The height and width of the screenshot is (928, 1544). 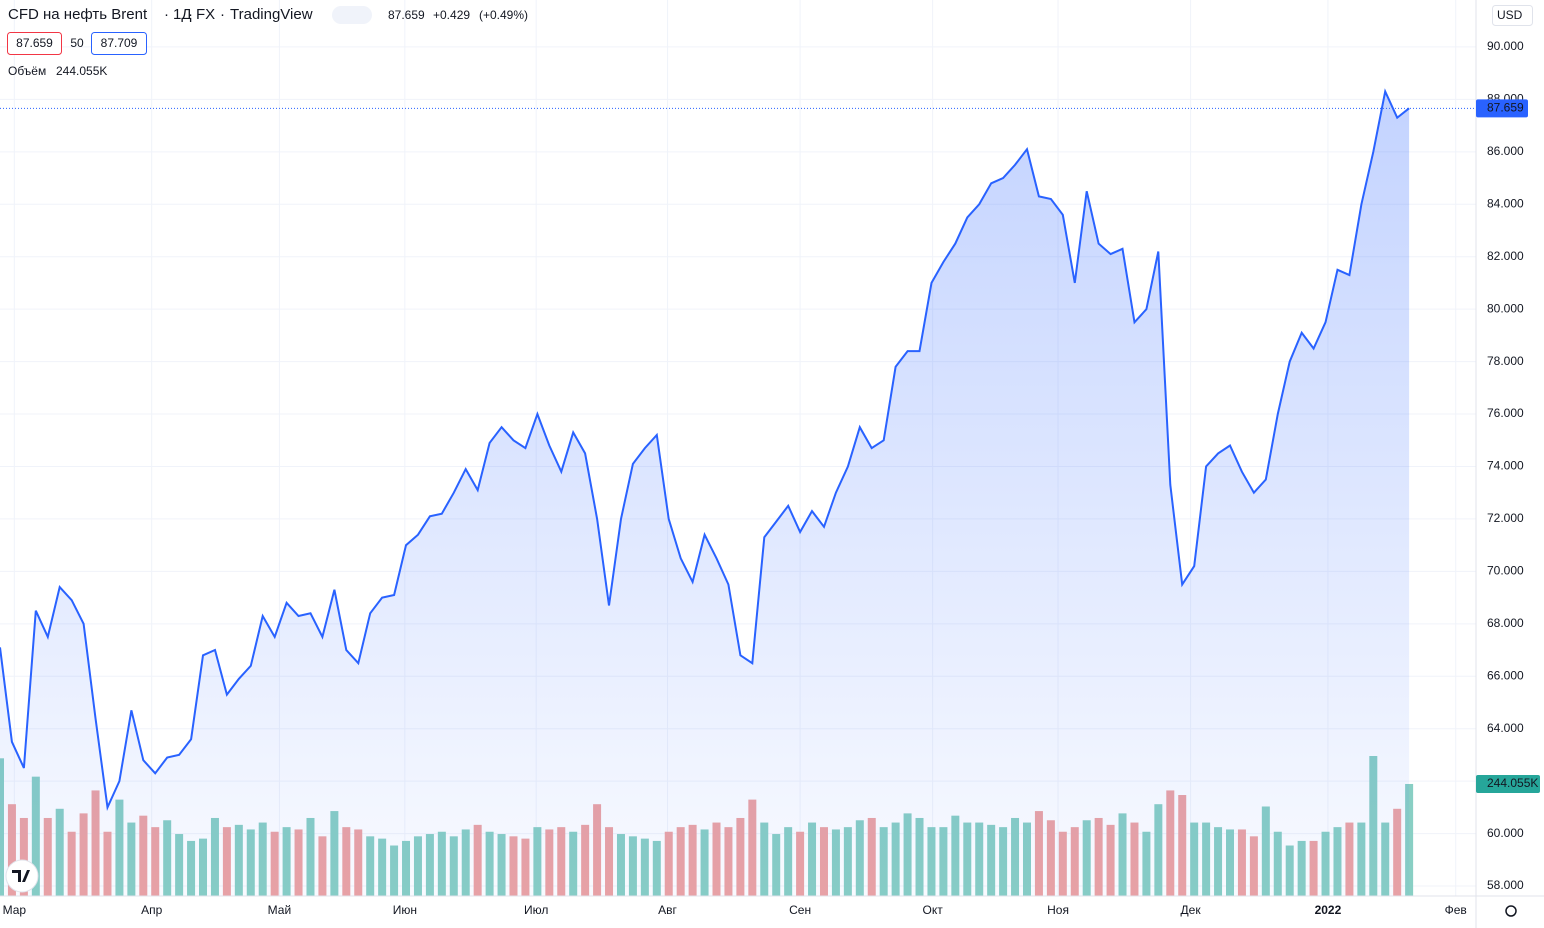 I want to click on y-tick-label: 86.000, so click(x=1505, y=151).